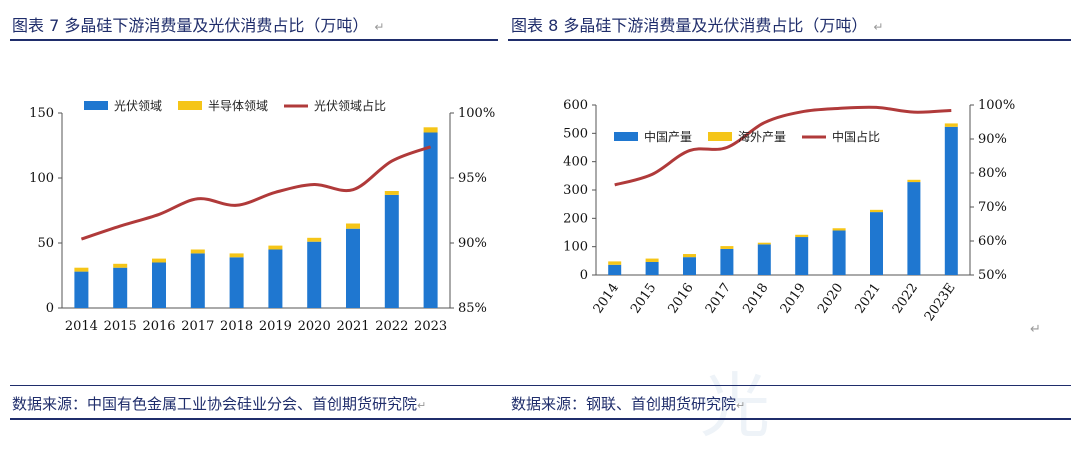 The image size is (1080, 451). I want to click on bar-中国产量-2014, so click(615, 269).